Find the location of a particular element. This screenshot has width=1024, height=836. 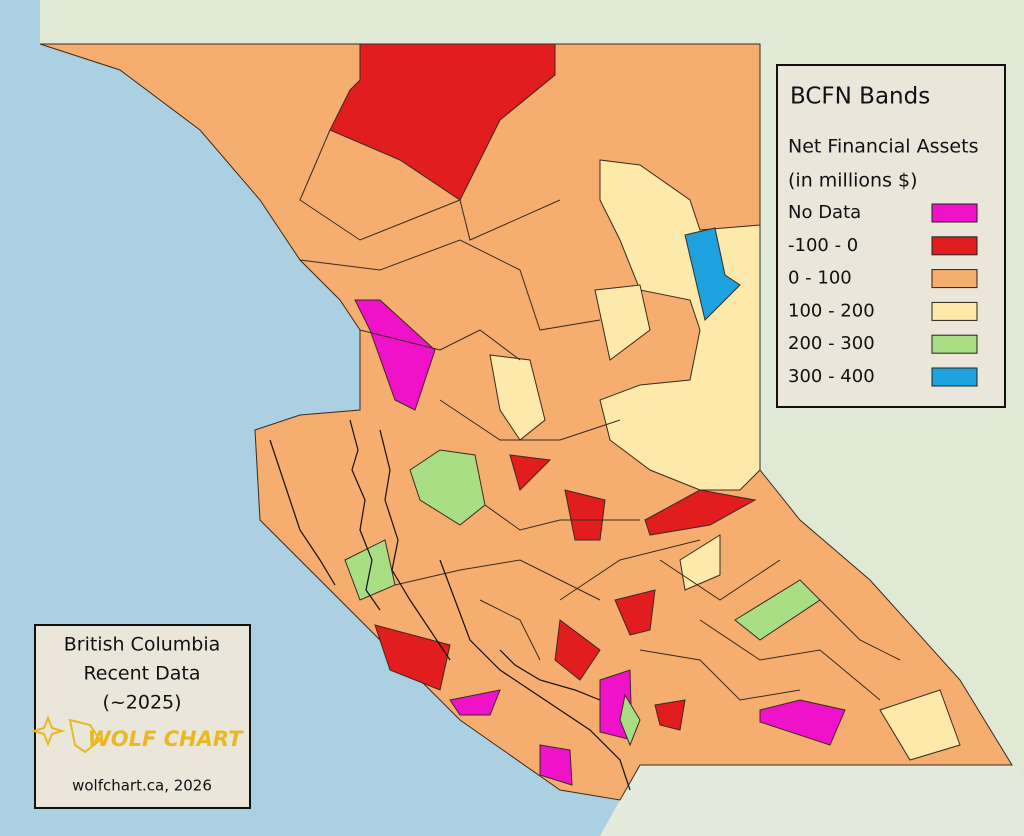

info-panel is located at coordinates (142, 716).